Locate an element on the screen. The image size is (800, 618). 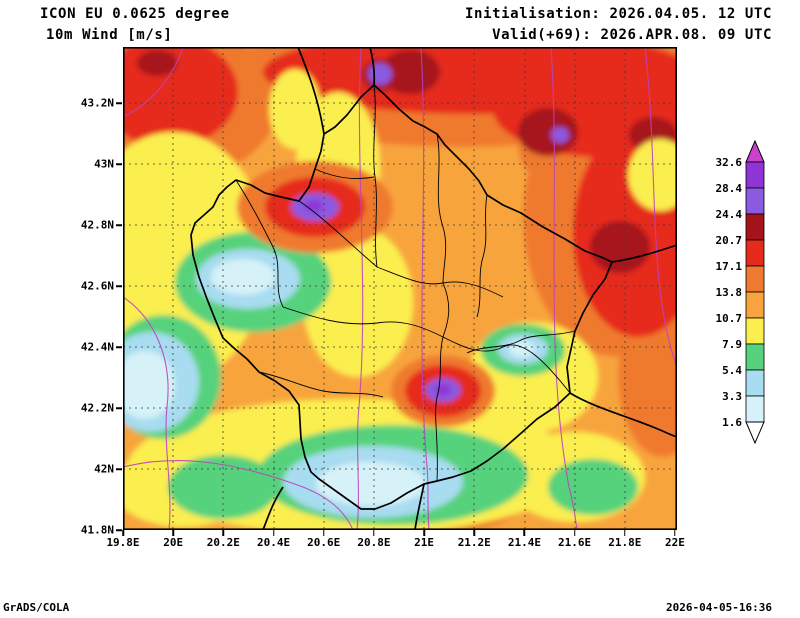
lon-label: 20.2E is located at coordinates (223, 542).